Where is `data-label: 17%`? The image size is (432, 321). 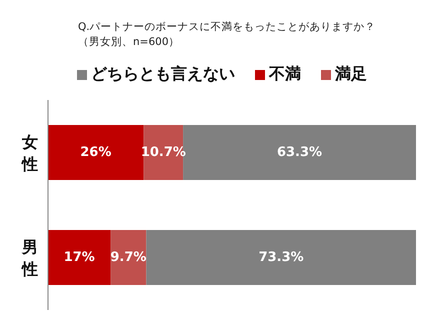
data-label: 17% is located at coordinates (79, 257).